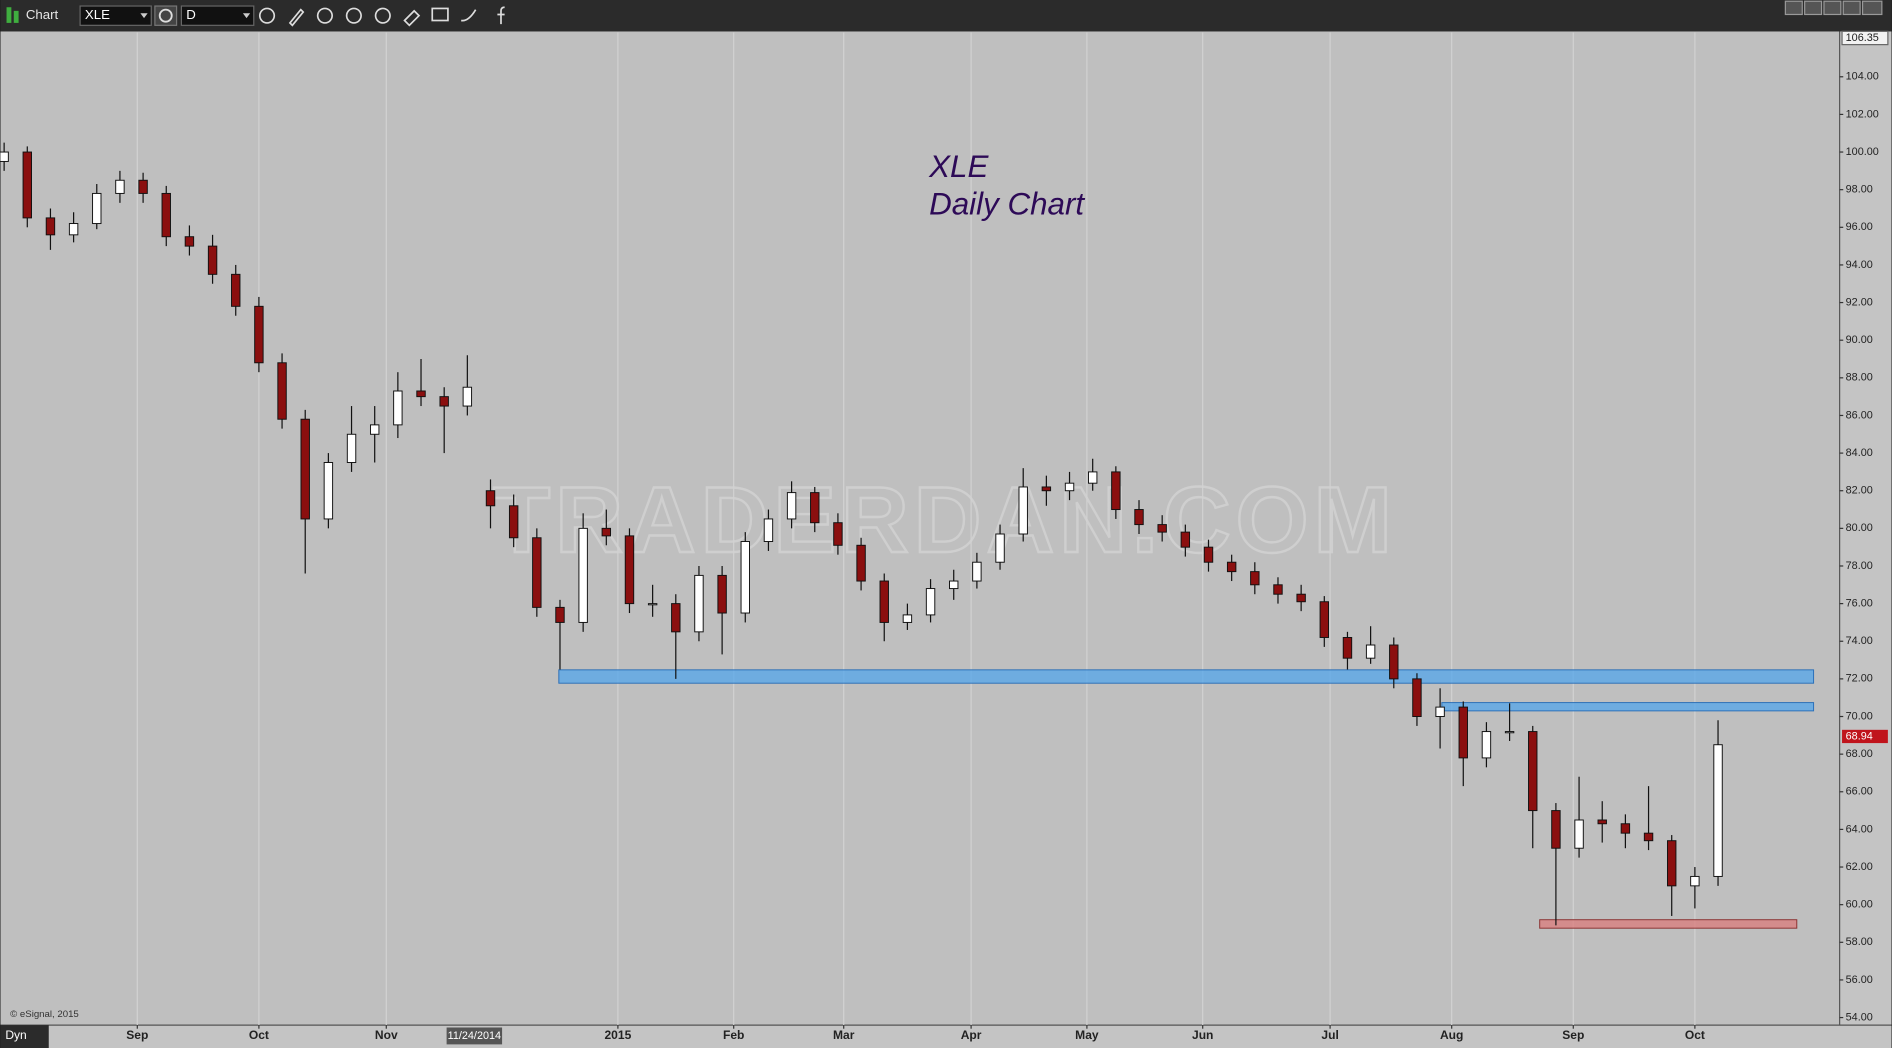 This screenshot has height=1048, width=1892. Describe the element at coordinates (1851, 8) in the screenshot. I see `maximize-button` at that location.